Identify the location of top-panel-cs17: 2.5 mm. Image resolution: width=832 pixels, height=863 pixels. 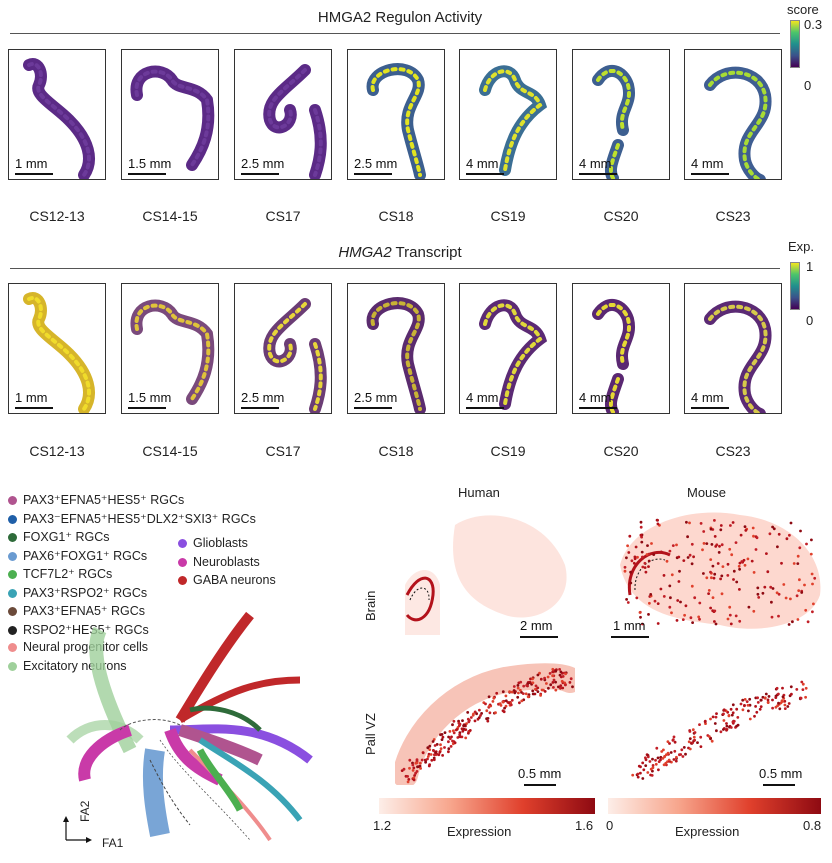
(283, 114).